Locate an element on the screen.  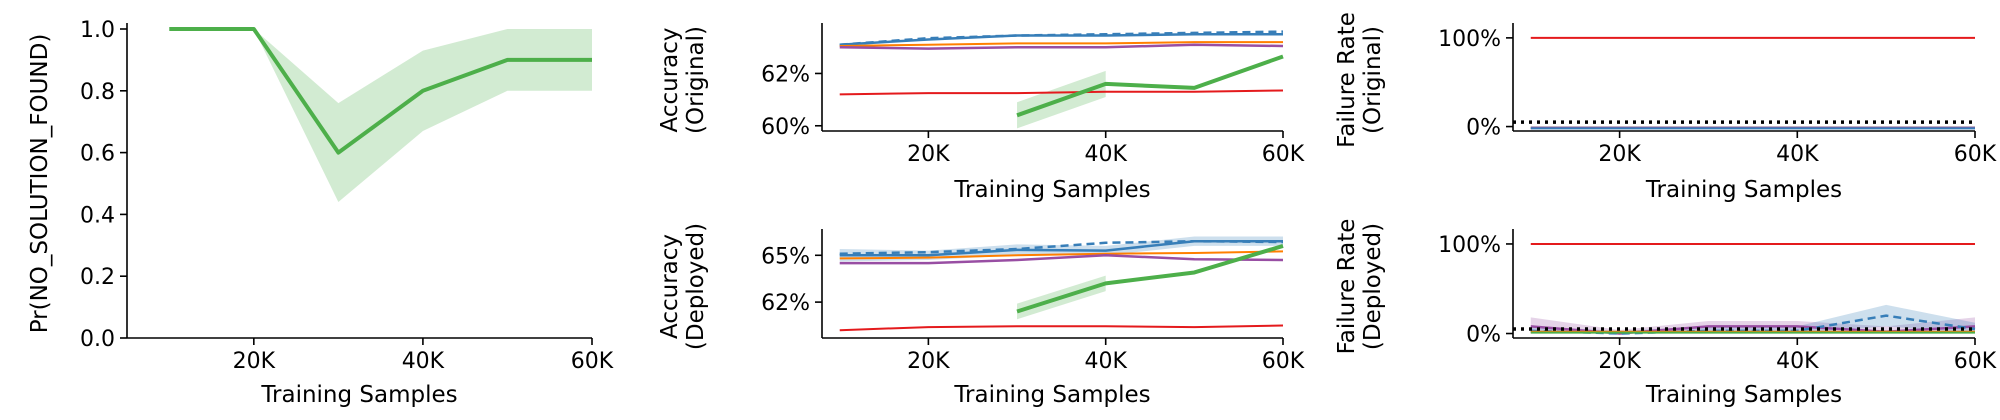
y-axis-title: Failure Rate(Deployed) is located at coordinates (1360, 287).